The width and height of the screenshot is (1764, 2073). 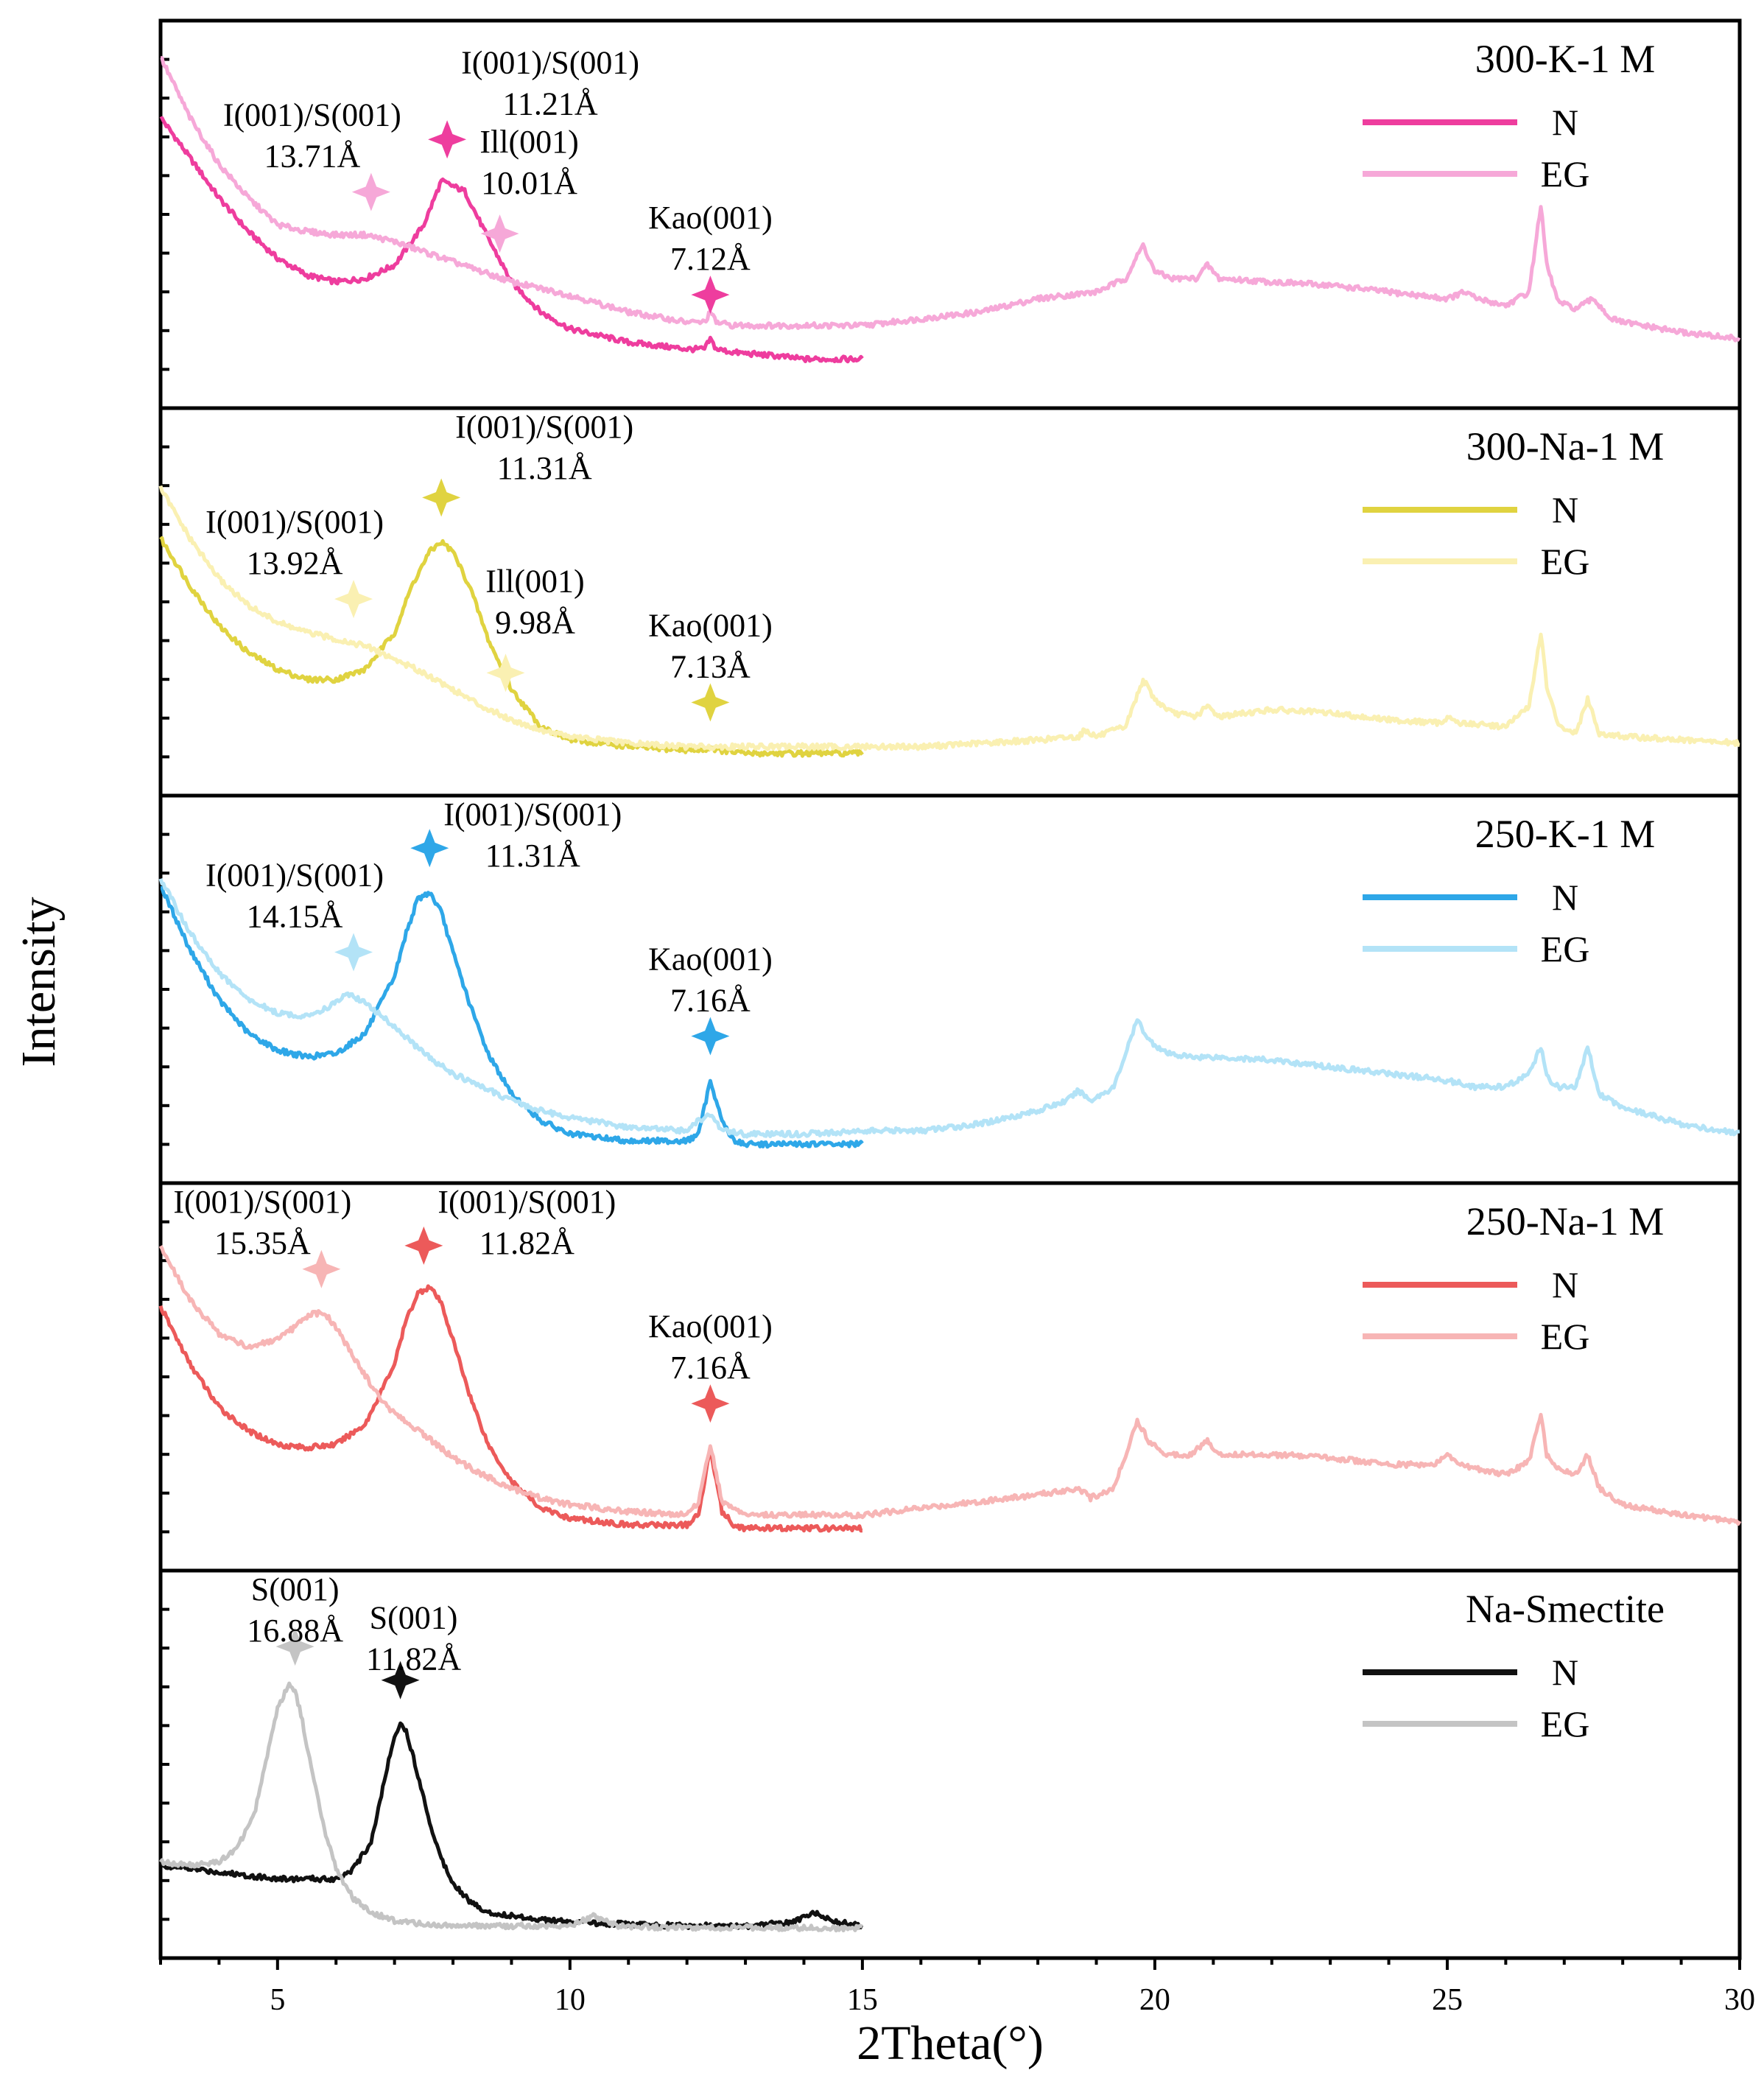 I want to click on x-tick-label: 30, so click(x=1739, y=2000).